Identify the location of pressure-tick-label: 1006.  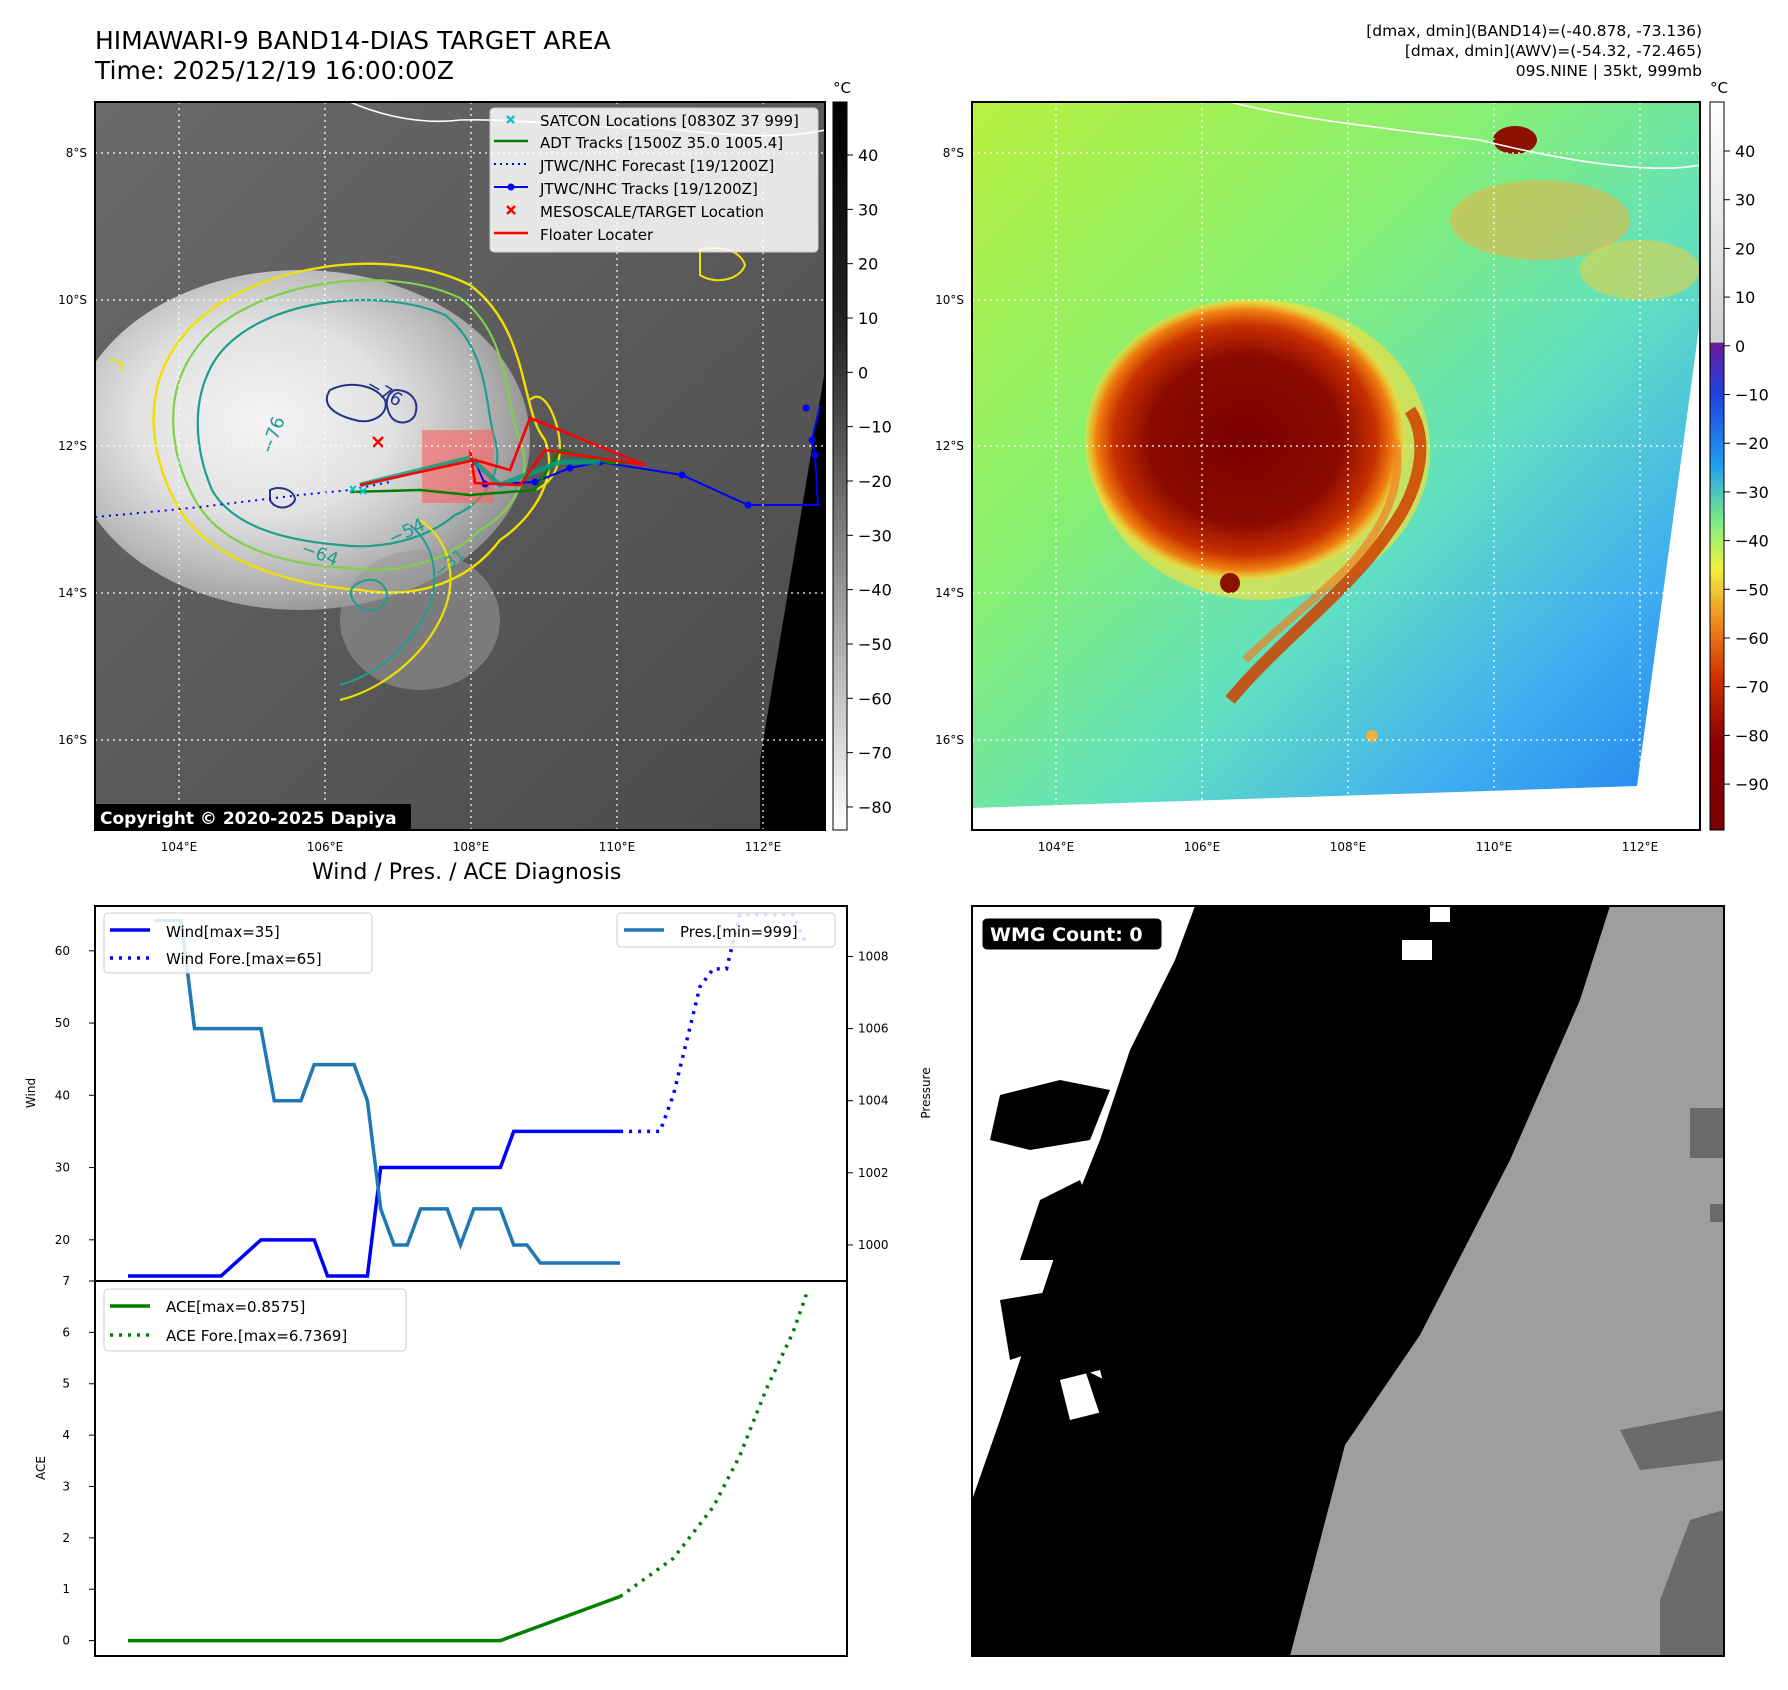
(873, 1029).